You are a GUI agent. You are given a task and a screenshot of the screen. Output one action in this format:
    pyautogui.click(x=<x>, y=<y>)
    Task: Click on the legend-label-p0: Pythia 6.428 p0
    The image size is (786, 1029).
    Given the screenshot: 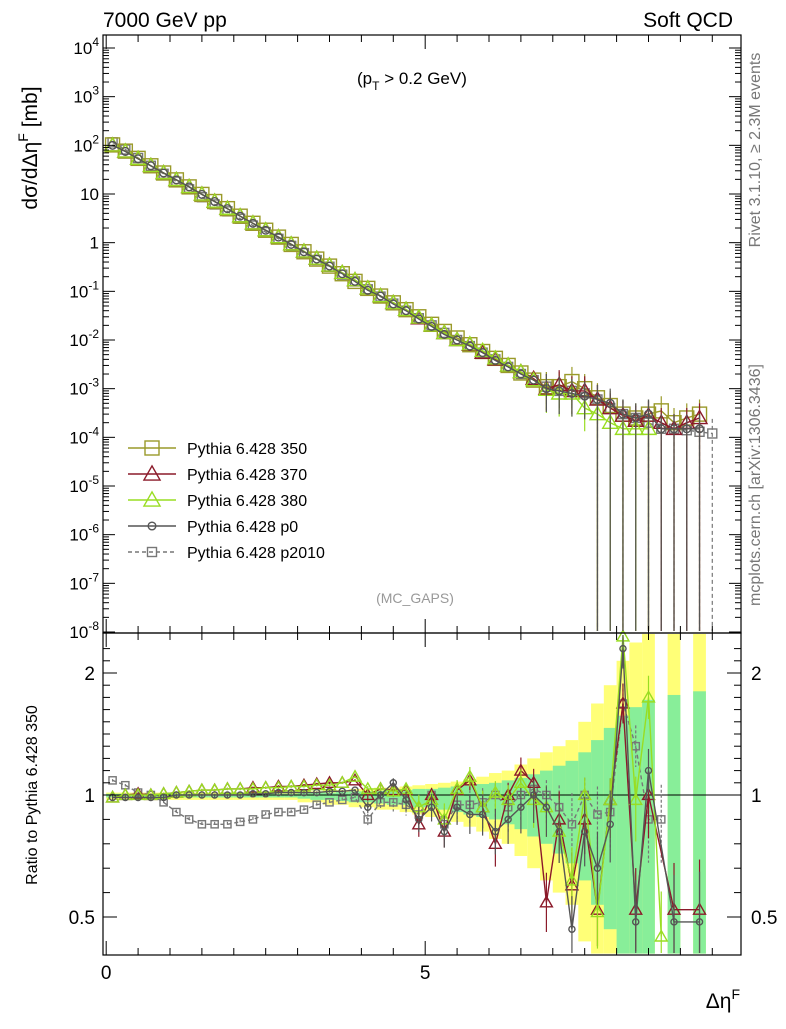 What is the action you would take?
    pyautogui.click(x=242, y=527)
    